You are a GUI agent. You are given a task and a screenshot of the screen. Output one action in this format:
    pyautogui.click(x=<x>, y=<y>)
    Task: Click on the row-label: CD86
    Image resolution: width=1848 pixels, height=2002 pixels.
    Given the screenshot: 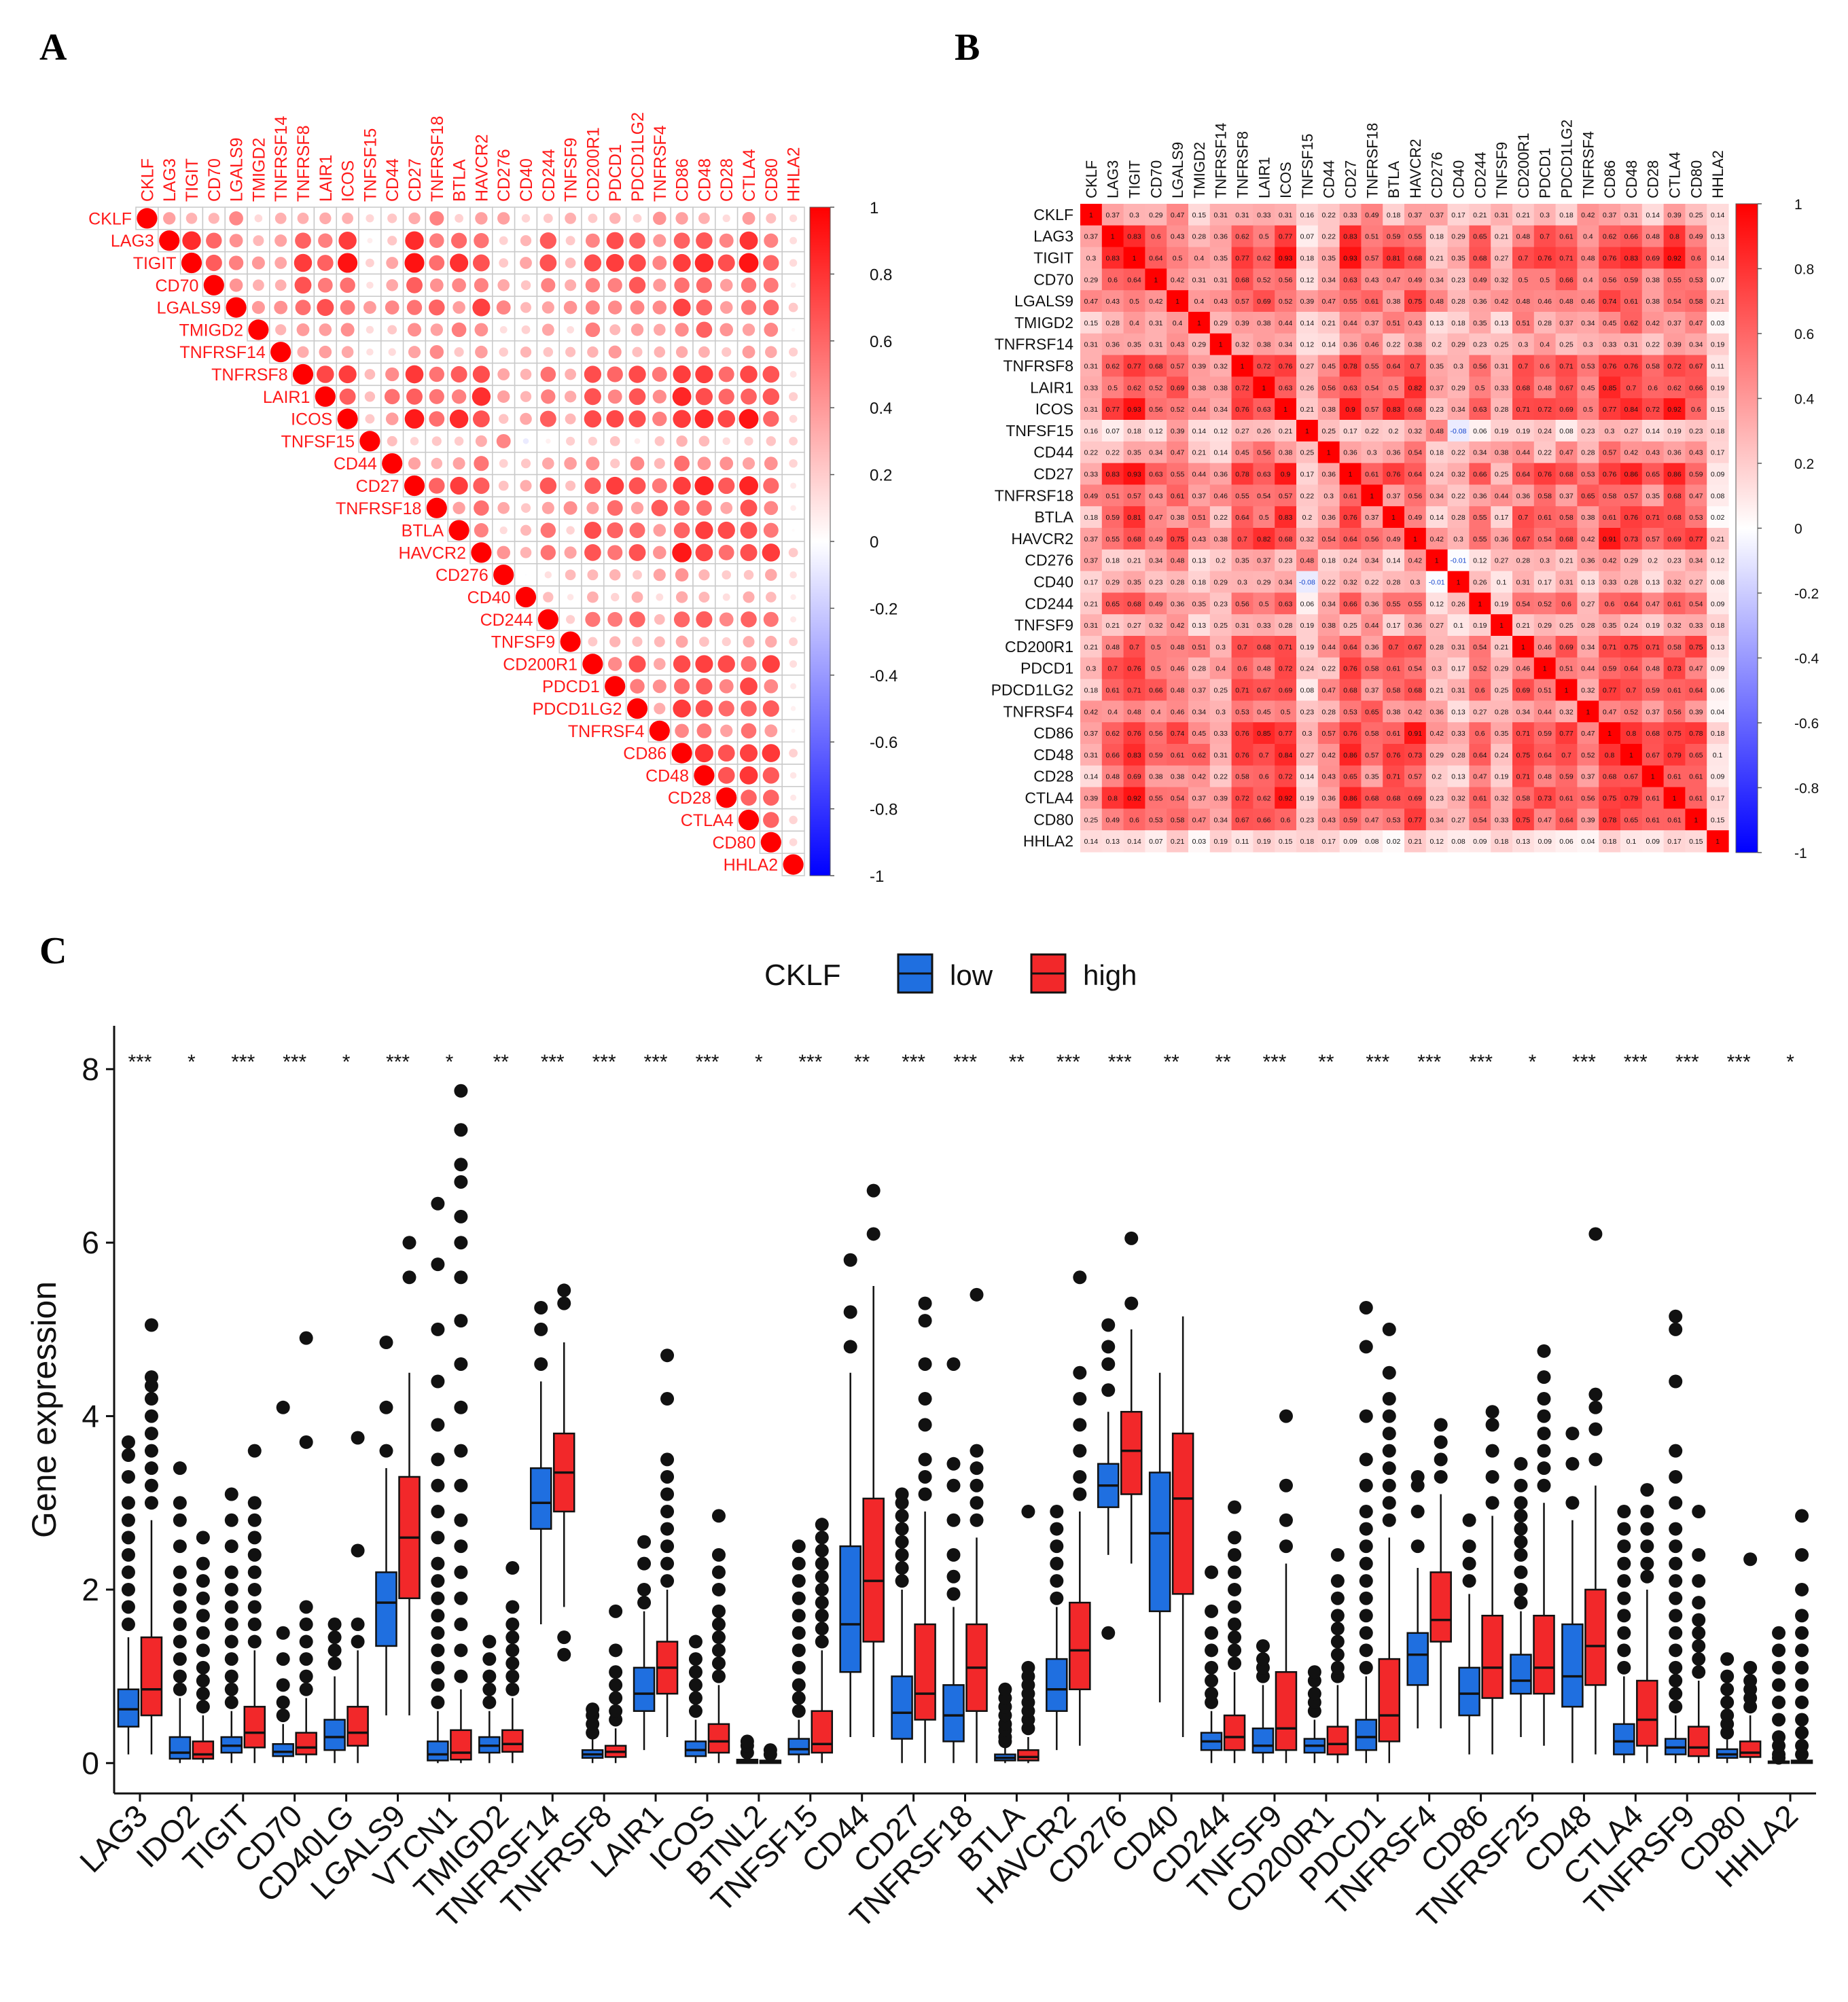 What is the action you would take?
    pyautogui.click(x=645, y=754)
    